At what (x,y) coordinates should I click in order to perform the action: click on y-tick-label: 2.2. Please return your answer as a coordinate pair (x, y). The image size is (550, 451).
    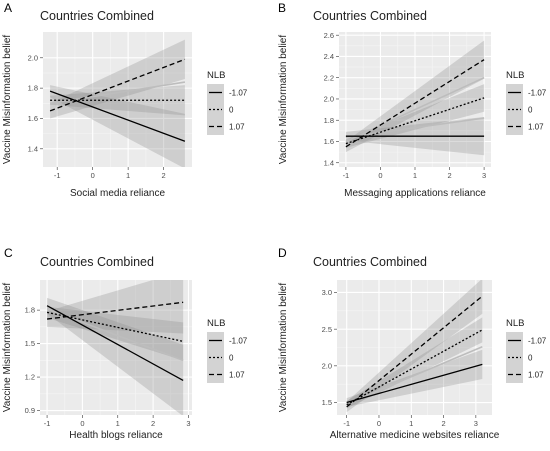
    Looking at the image, I should click on (329, 77).